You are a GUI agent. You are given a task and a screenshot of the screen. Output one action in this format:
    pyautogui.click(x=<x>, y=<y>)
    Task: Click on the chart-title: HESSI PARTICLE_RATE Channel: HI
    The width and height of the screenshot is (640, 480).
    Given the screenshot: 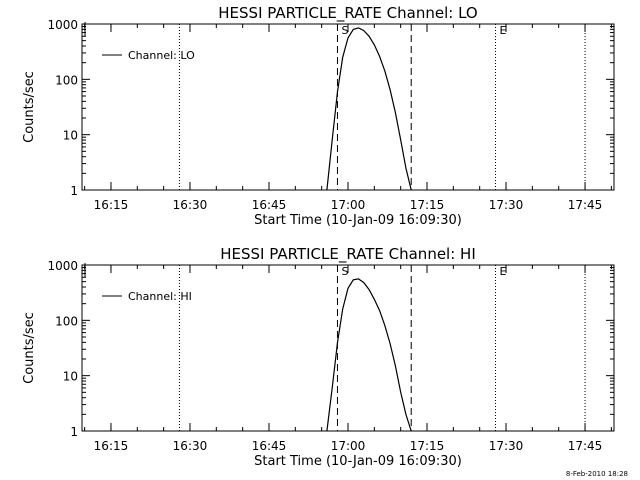 What is the action you would take?
    pyautogui.click(x=348, y=254)
    